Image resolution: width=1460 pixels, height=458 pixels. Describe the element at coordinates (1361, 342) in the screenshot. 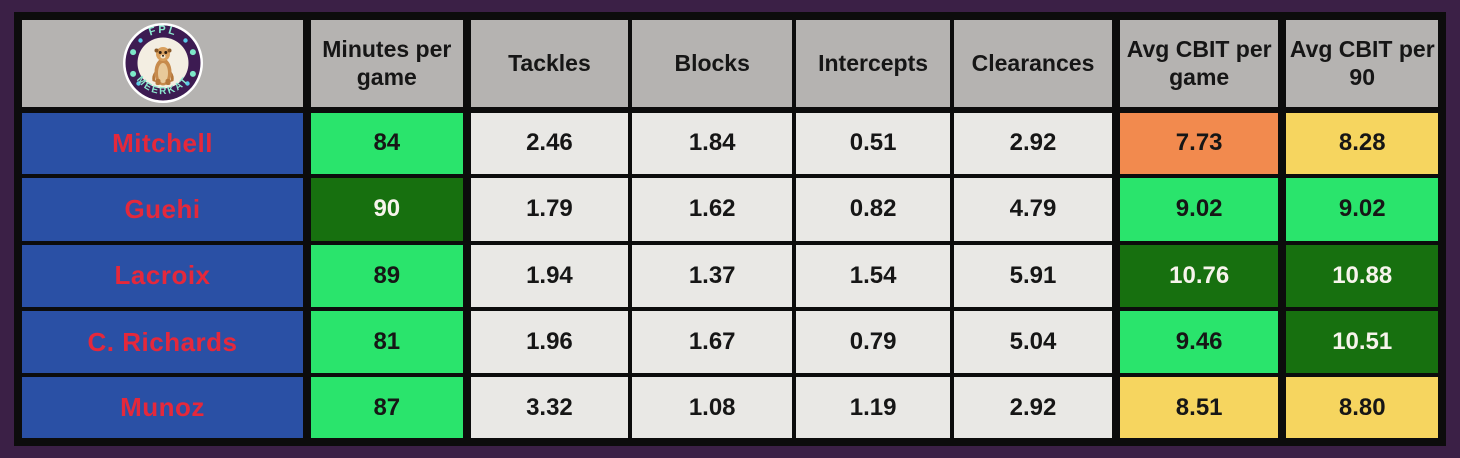

I see `avg-cbit-per-90-cell: 10.51` at that location.